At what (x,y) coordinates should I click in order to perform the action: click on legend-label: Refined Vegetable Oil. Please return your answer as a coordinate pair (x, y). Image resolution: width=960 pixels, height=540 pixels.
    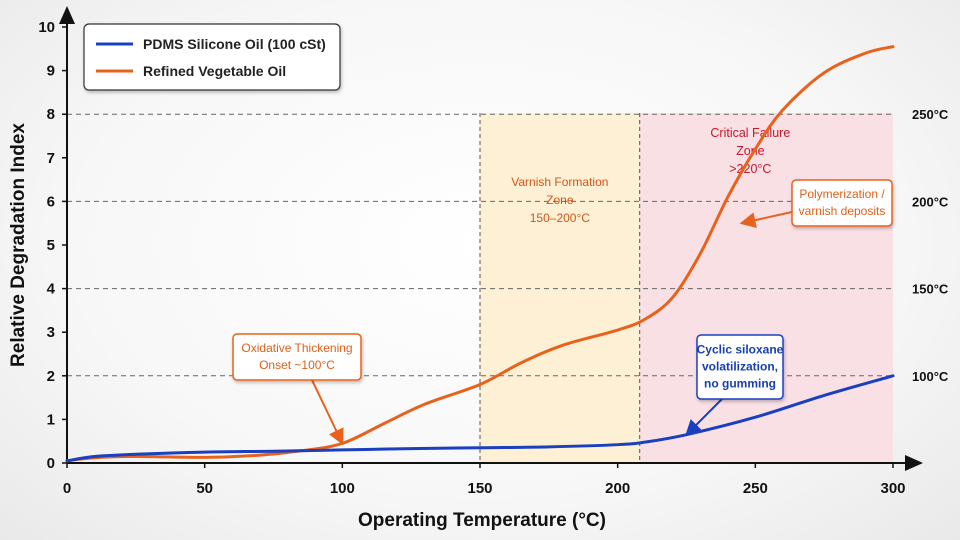
    Looking at the image, I should click on (214, 71).